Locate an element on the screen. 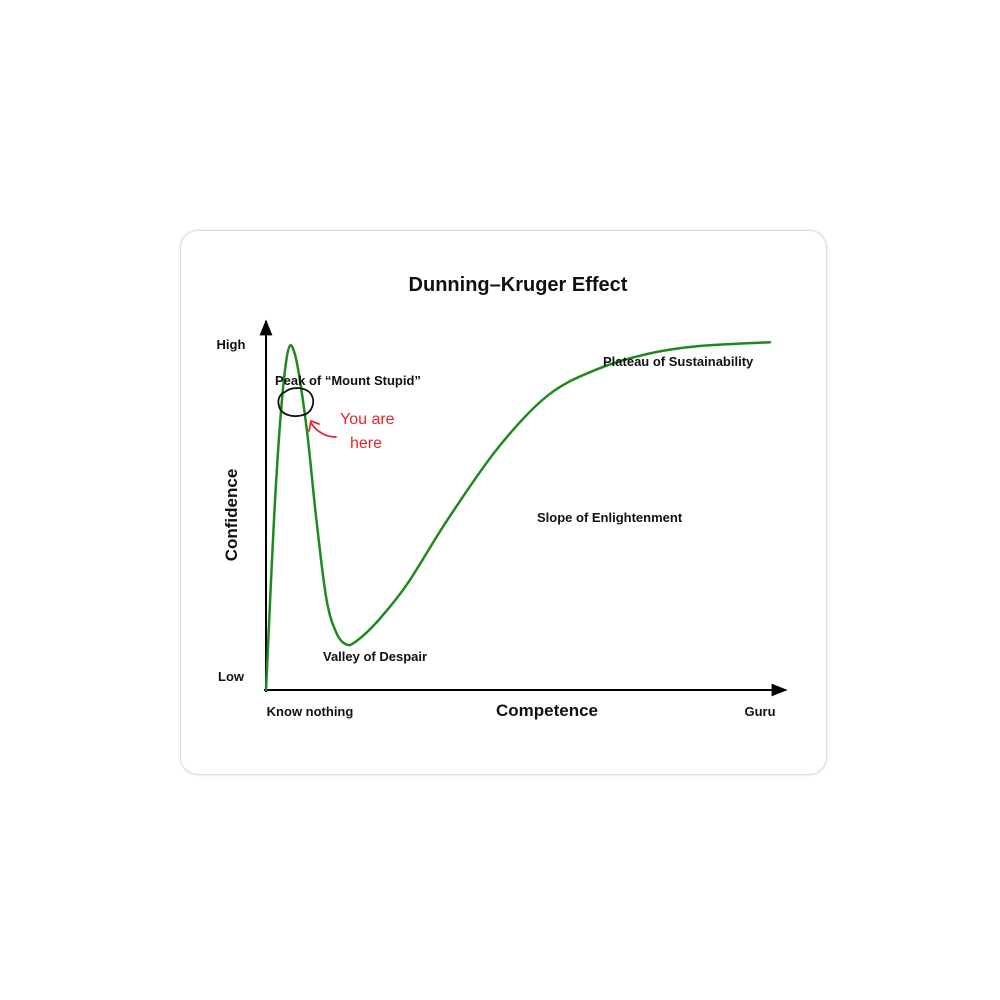  chart-title: Dunning–Kruger Effect is located at coordinates (518, 285).